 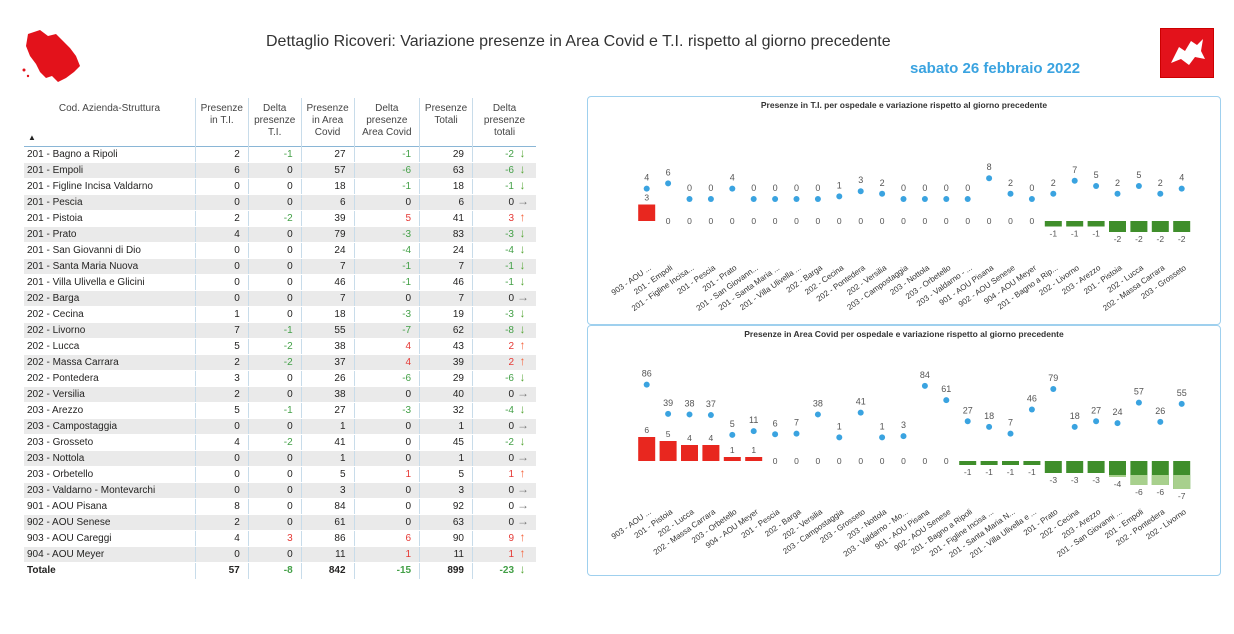 I want to click on cell-col-3: 5, so click(x=328, y=474).